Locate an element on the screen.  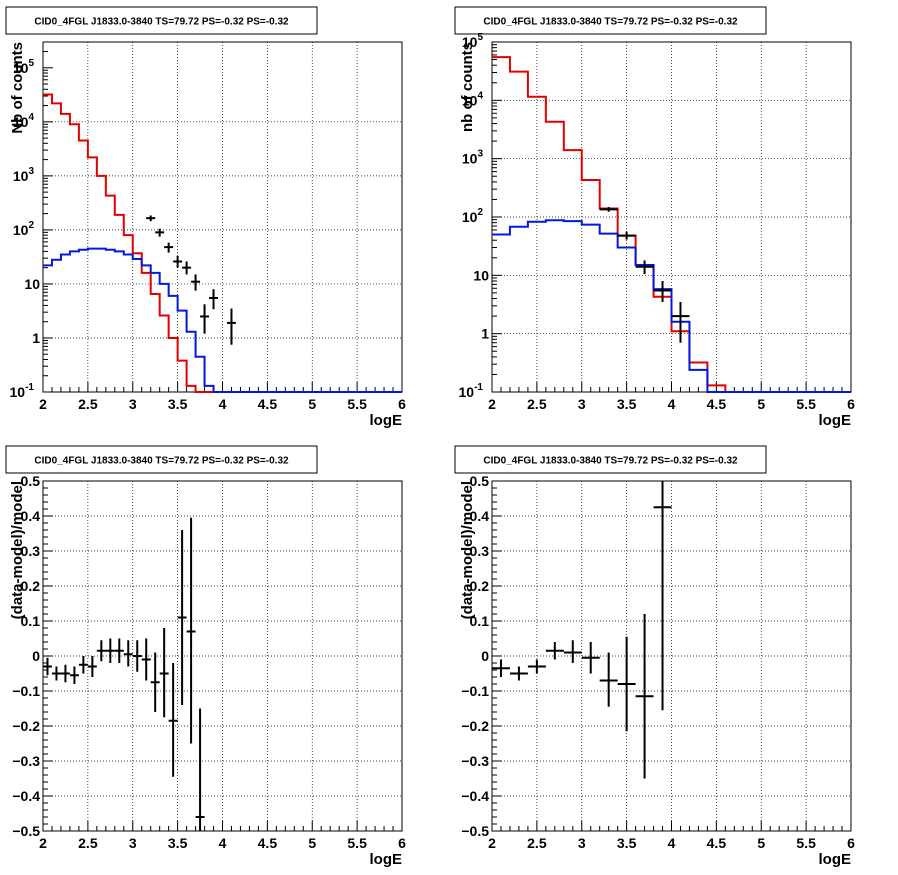
chart-title-box is located at coordinates (610, 20).